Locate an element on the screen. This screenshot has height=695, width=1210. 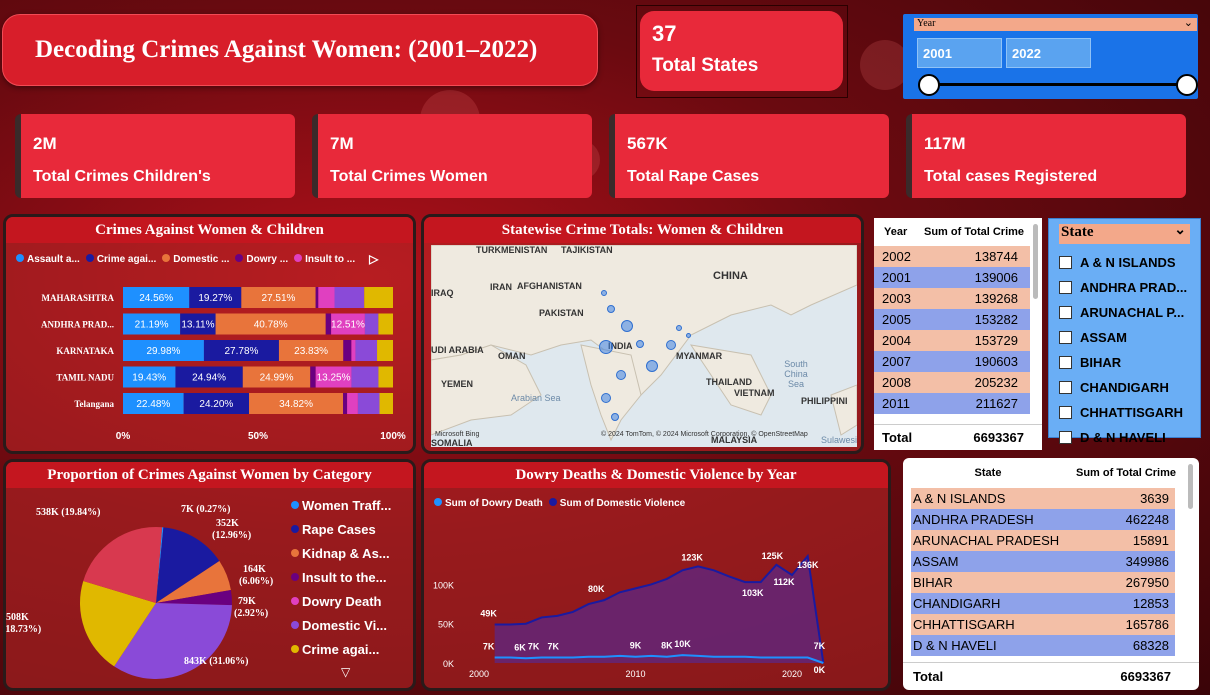
table-row: ANDHRA PRADESH 462248 is located at coordinates (1043, 519).